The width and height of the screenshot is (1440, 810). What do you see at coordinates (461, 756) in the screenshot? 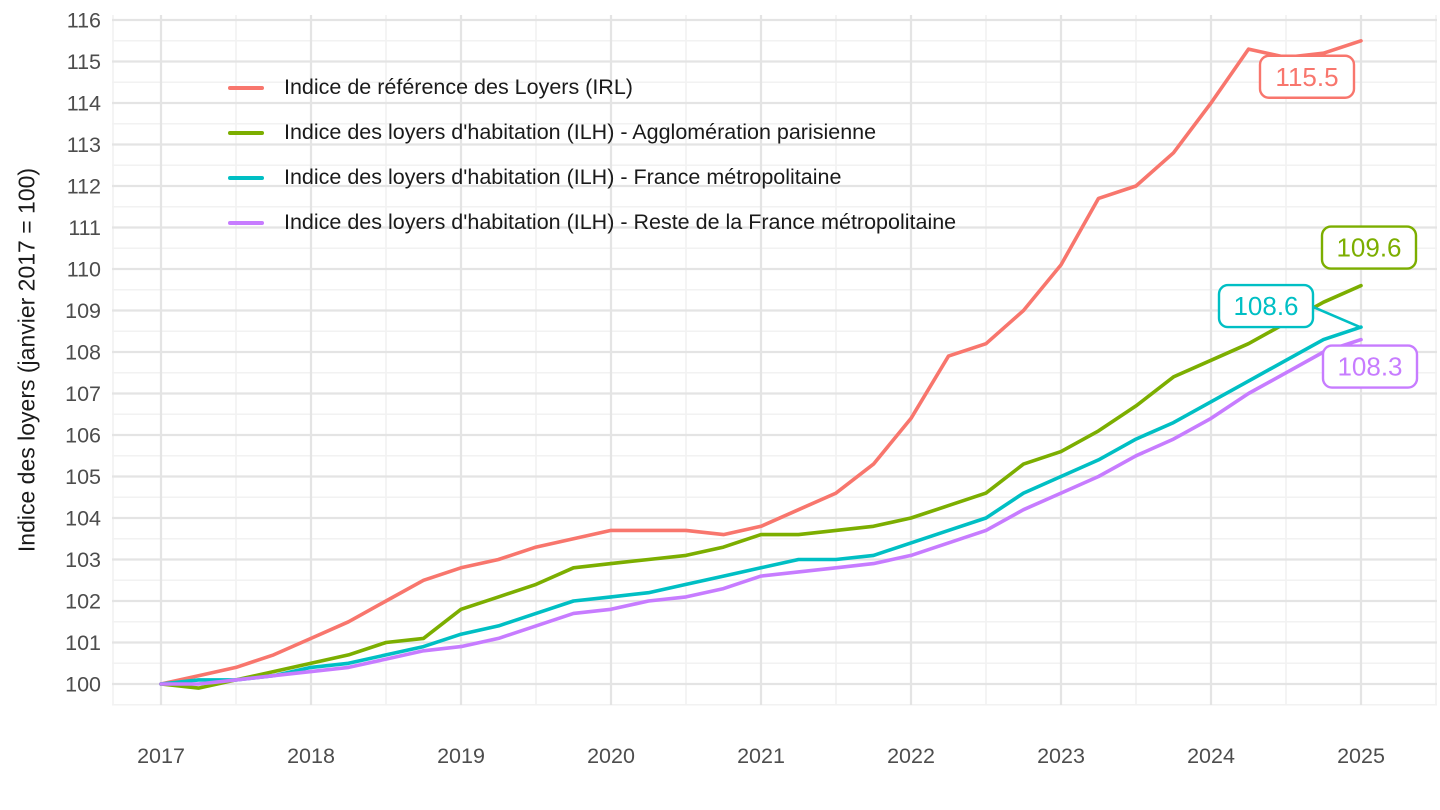
I see `x-tick-label: 2019` at bounding box center [461, 756].